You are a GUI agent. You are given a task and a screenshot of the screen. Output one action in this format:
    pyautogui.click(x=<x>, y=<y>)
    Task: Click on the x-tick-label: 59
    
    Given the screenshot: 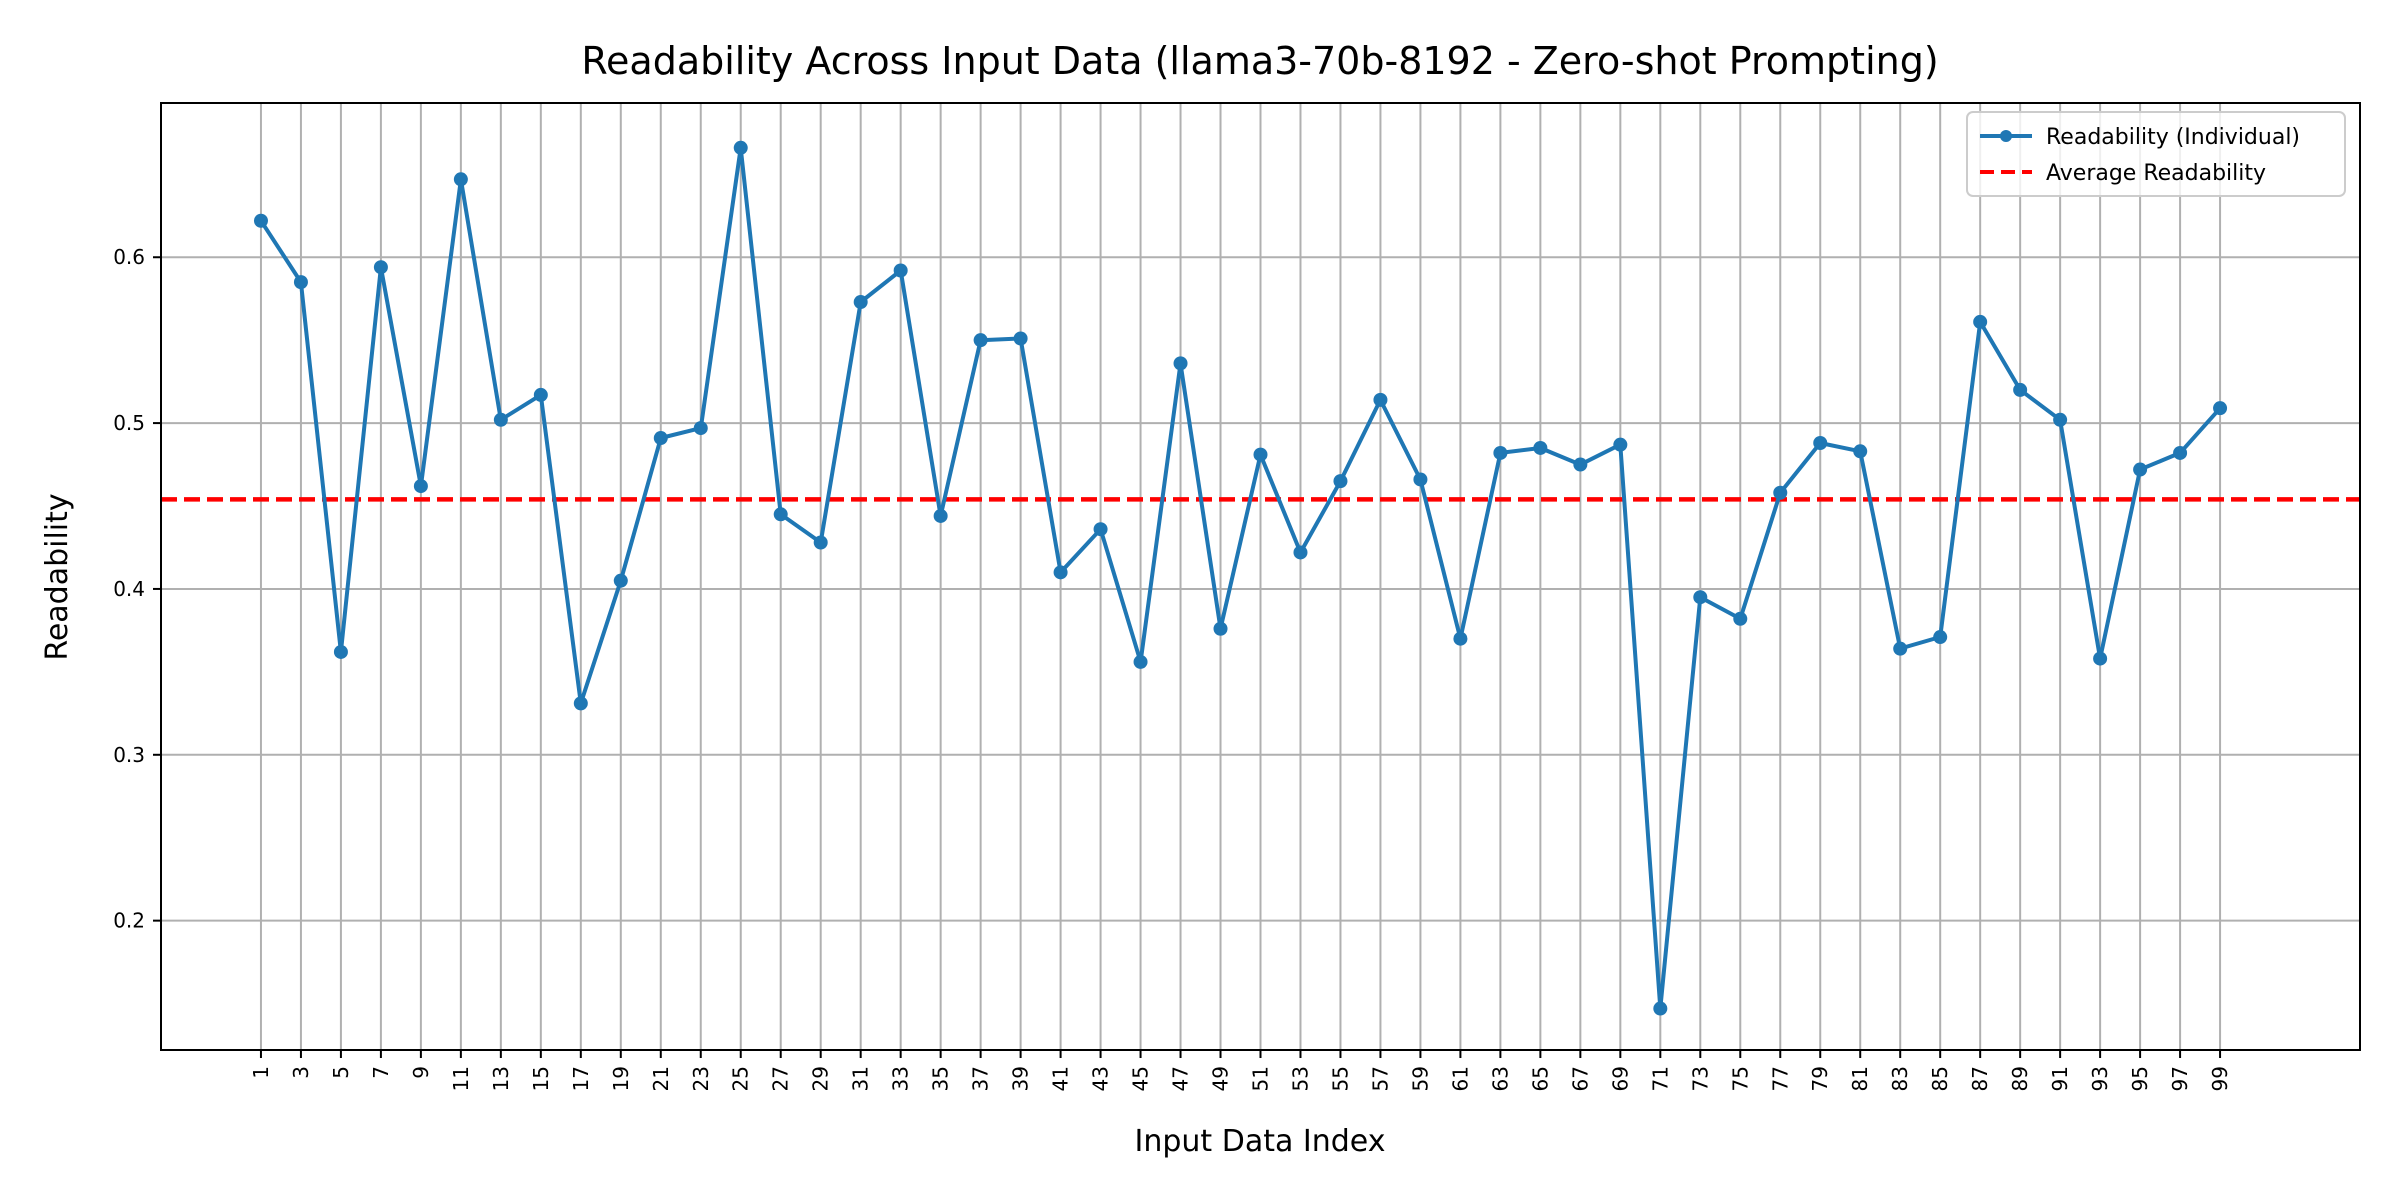 What is the action you would take?
    pyautogui.click(x=1420, y=1078)
    